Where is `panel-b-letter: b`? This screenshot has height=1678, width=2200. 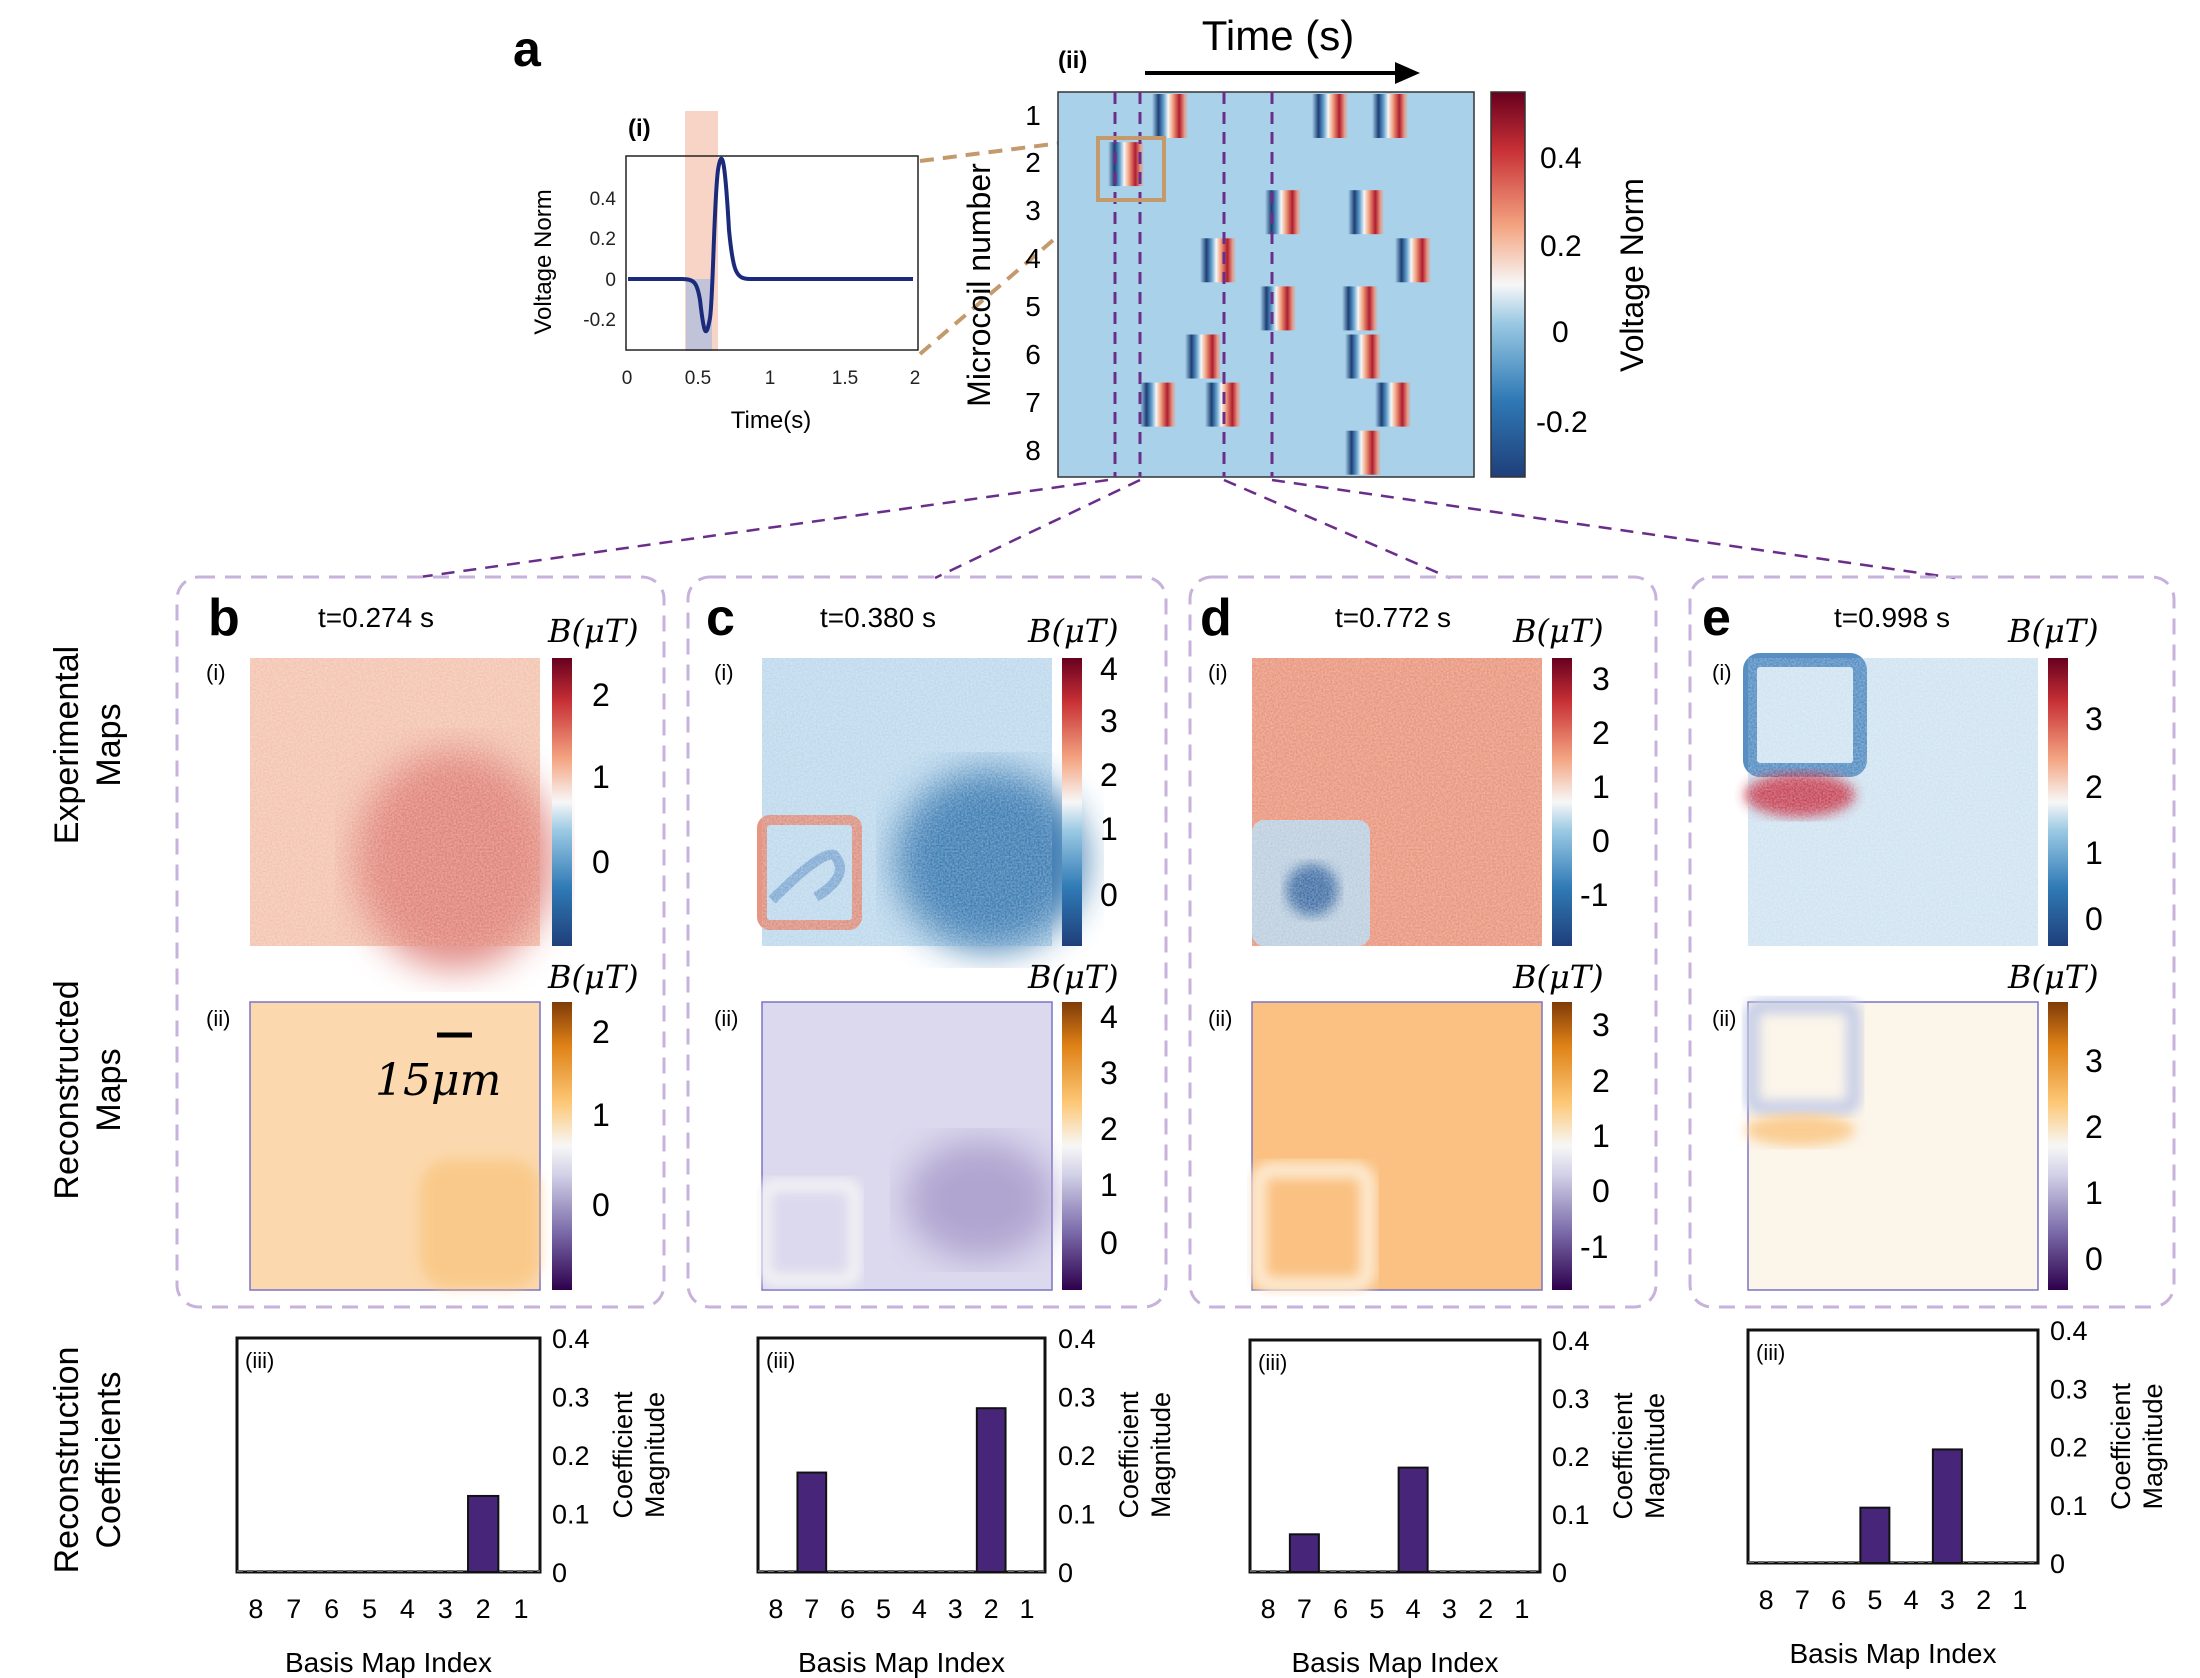 panel-b-letter: b is located at coordinates (224, 618).